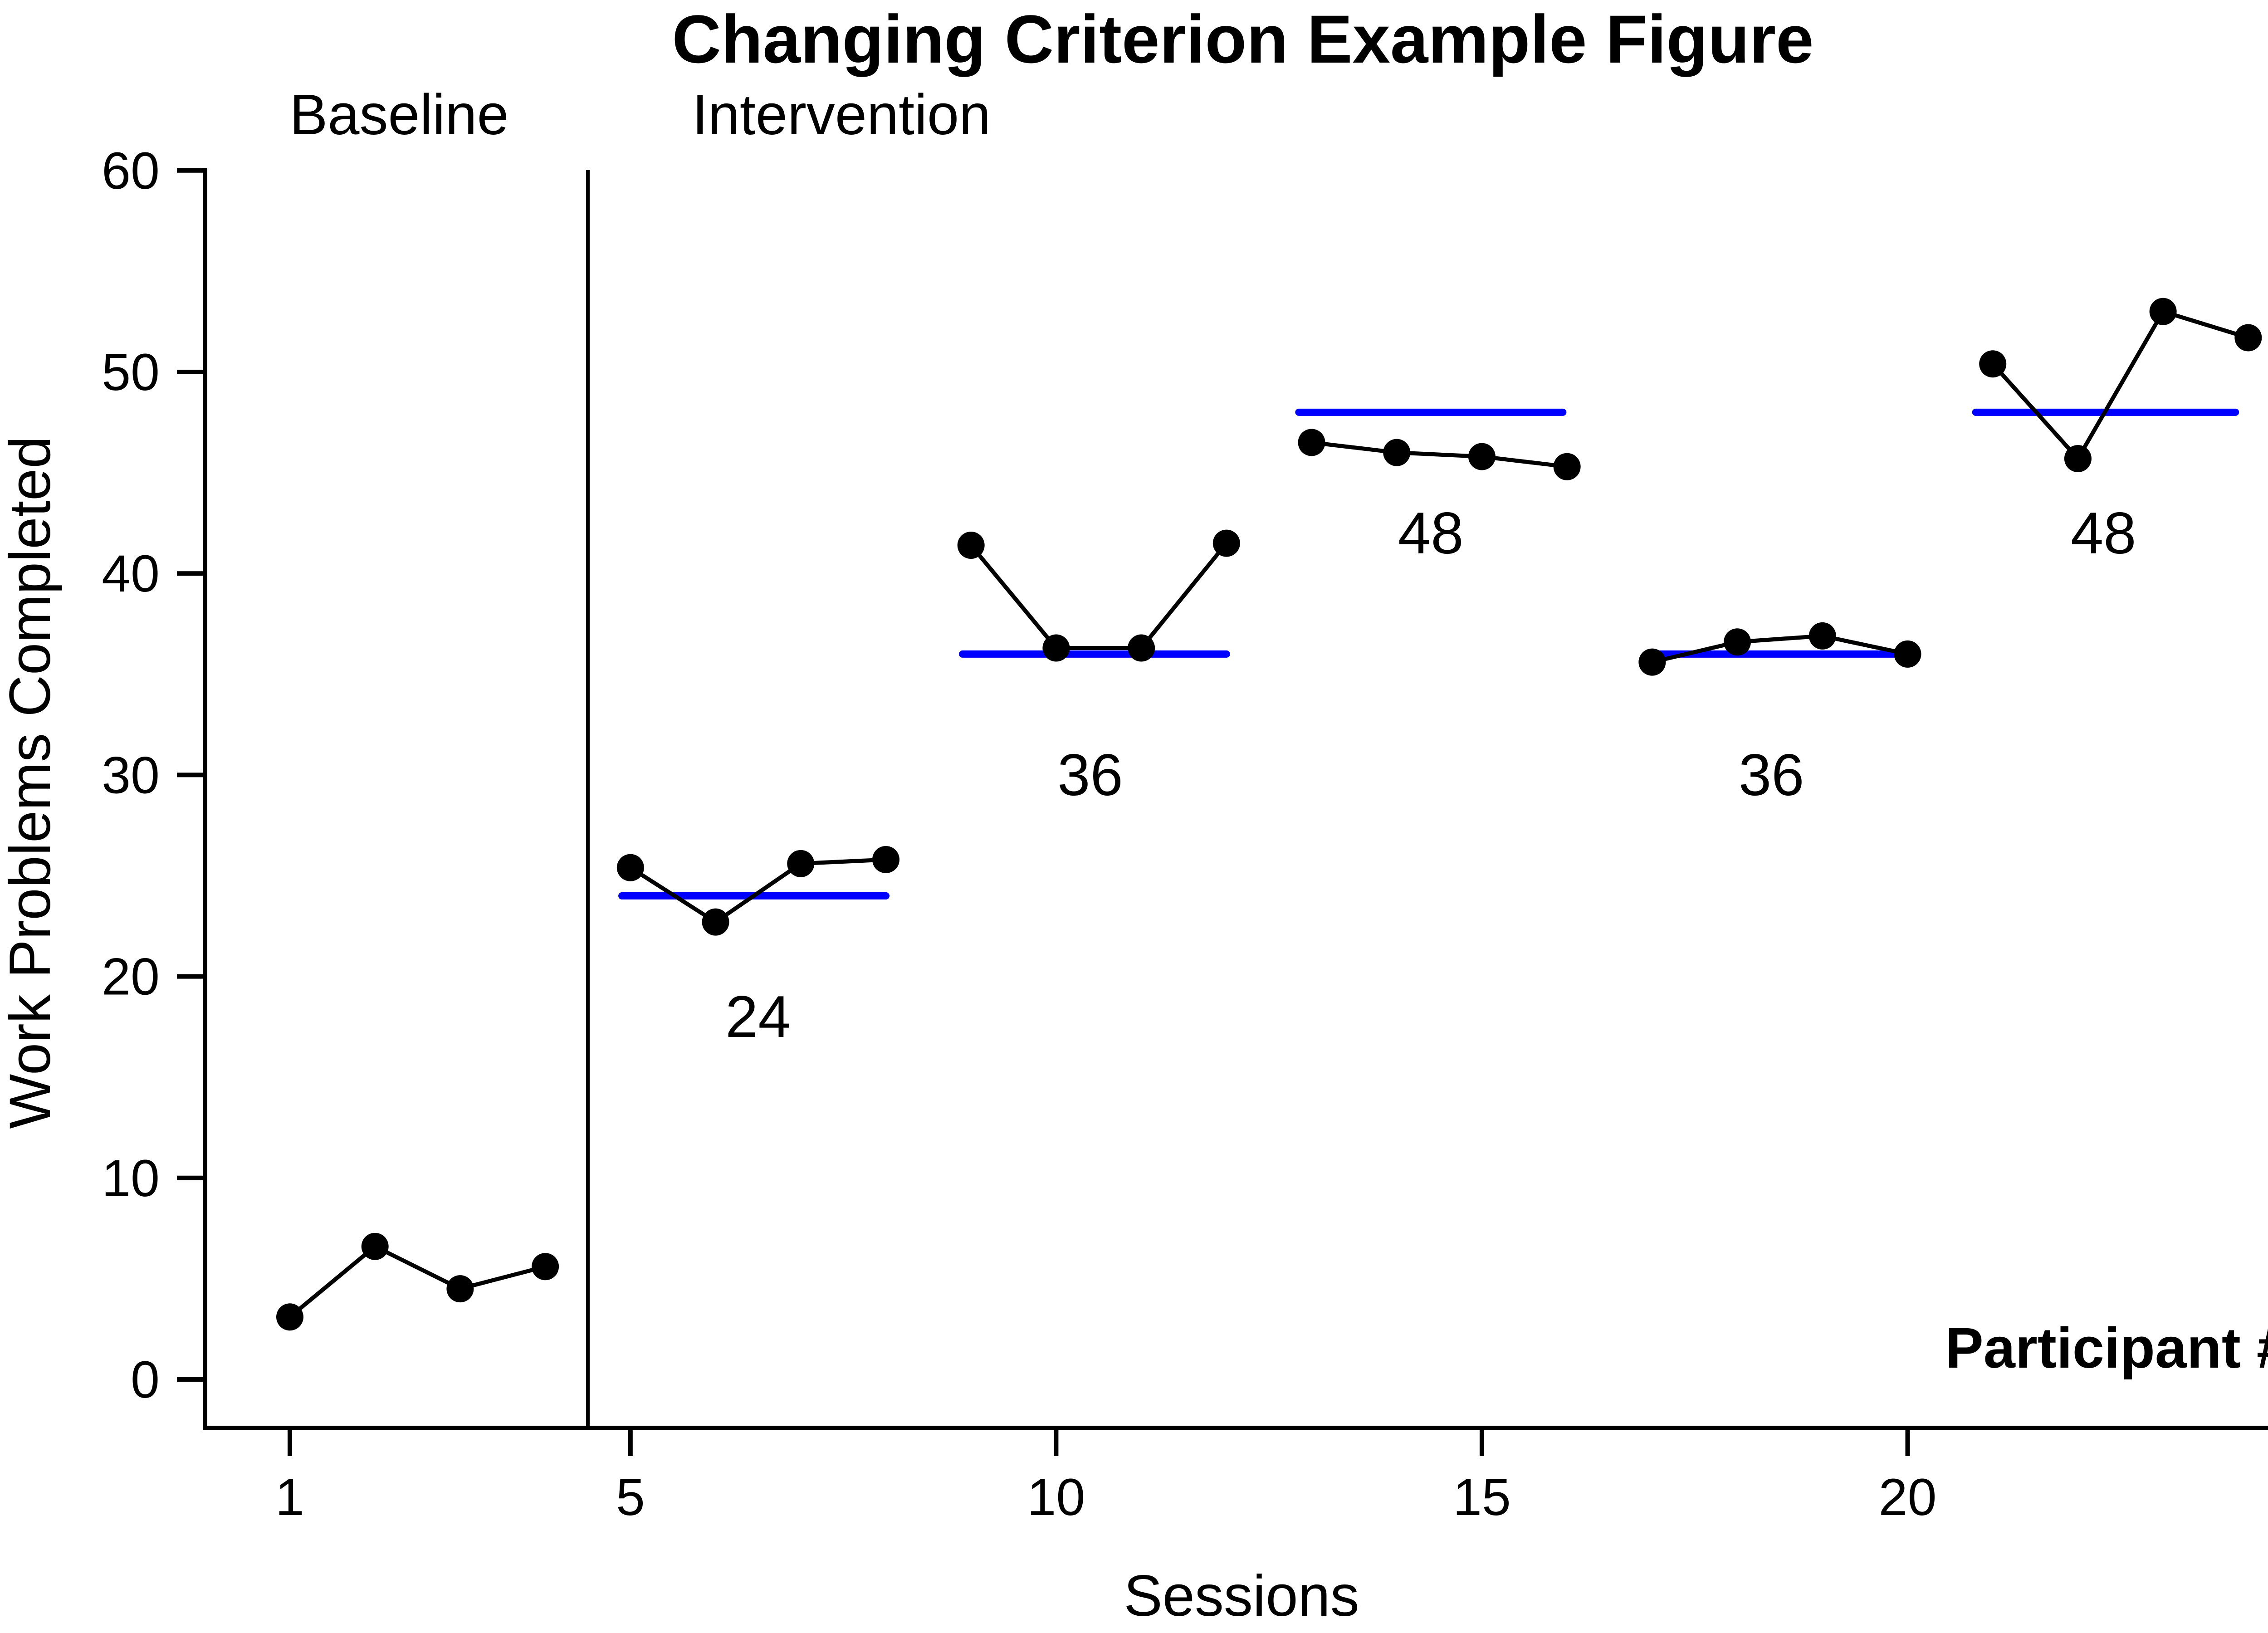 The height and width of the screenshot is (1633, 2268). What do you see at coordinates (131, 977) in the screenshot?
I see `y-tick-label: 20` at bounding box center [131, 977].